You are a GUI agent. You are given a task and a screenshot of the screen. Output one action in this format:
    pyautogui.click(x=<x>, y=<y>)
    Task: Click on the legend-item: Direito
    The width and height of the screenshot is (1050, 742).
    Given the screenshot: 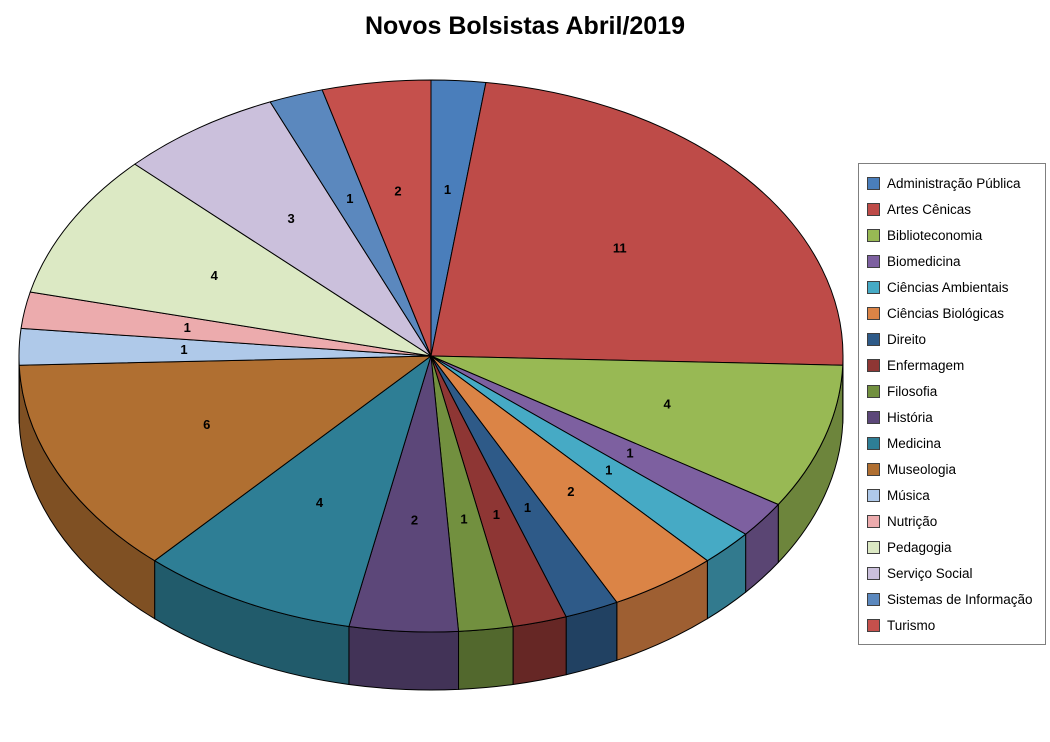 What is the action you would take?
    pyautogui.click(x=952, y=339)
    